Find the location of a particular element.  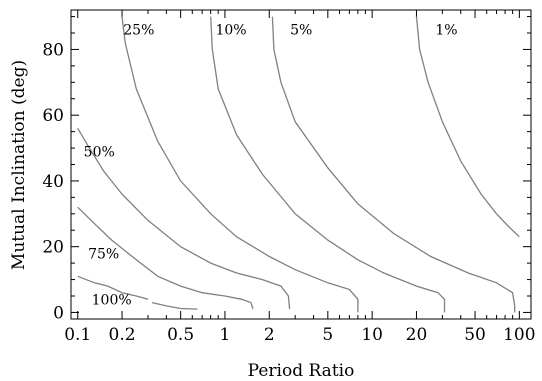

contour-label: 50% is located at coordinates (99, 152).